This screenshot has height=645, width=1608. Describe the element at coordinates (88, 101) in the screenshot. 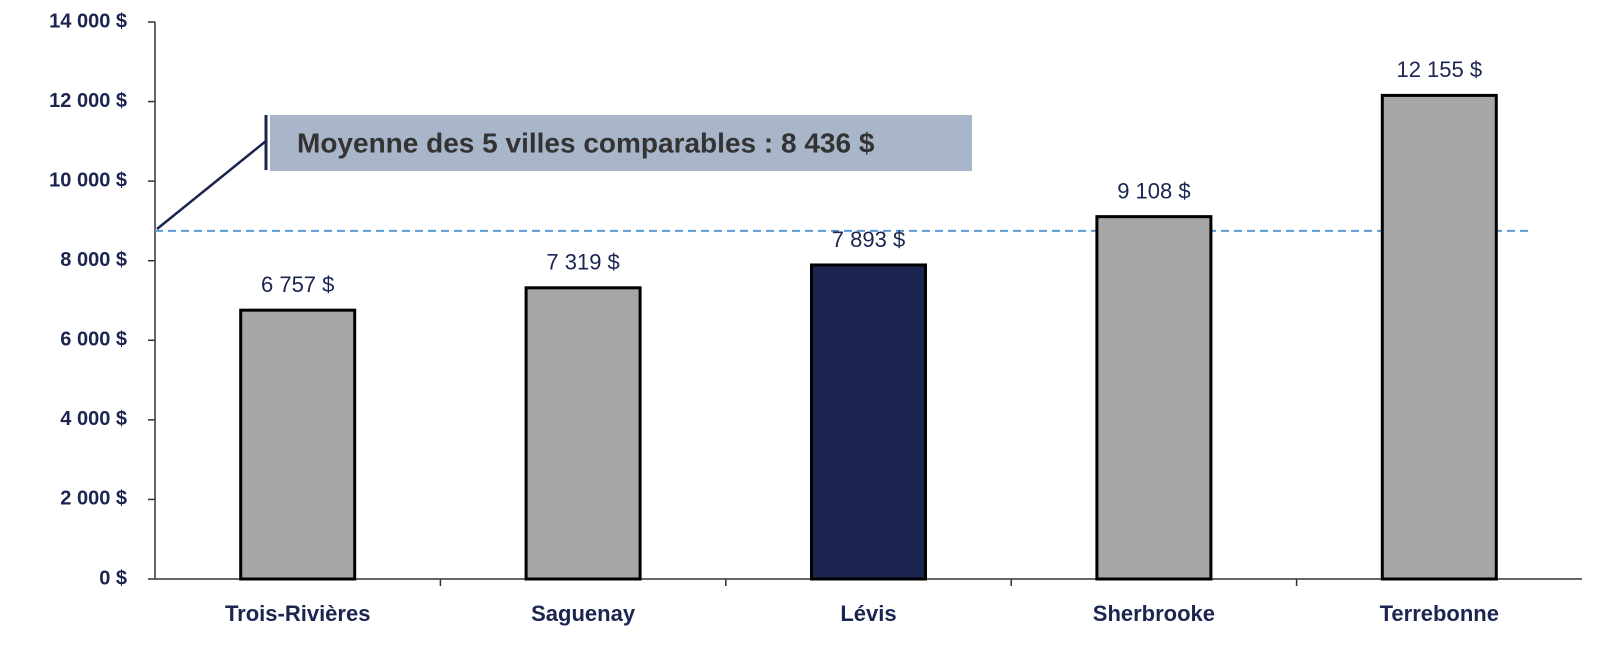

I see `y-tick-label: 12 000 $` at that location.